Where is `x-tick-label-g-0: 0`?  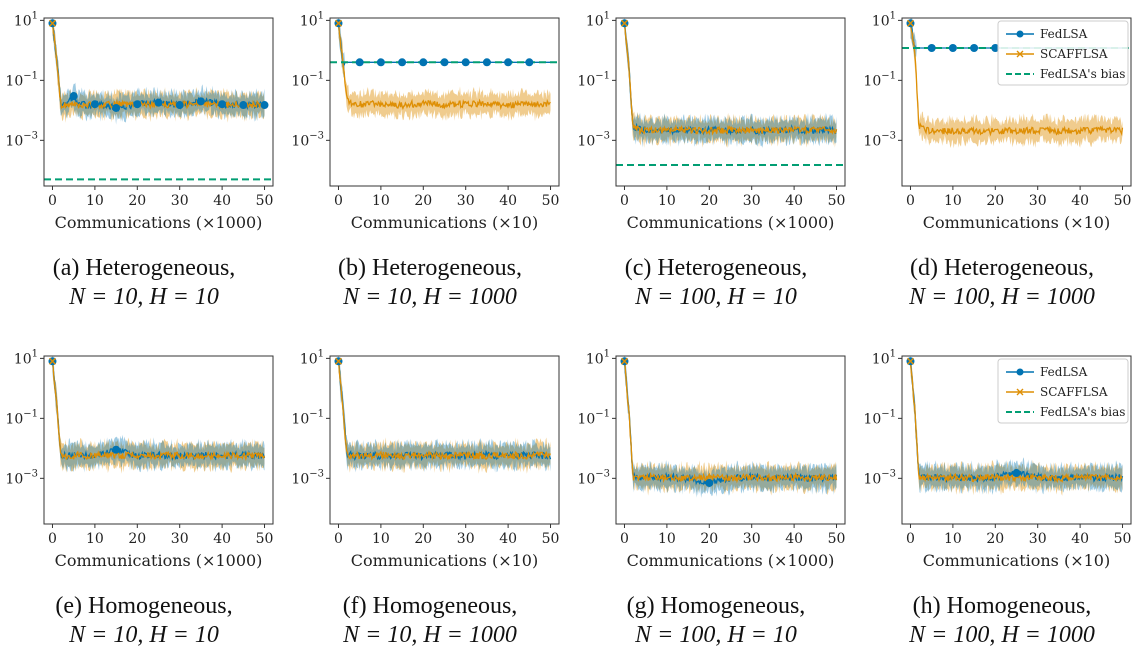 x-tick-label-g-0: 0 is located at coordinates (624, 539).